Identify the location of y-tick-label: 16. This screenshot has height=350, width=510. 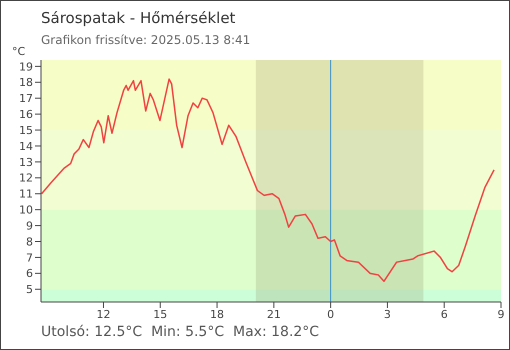
(26, 115).